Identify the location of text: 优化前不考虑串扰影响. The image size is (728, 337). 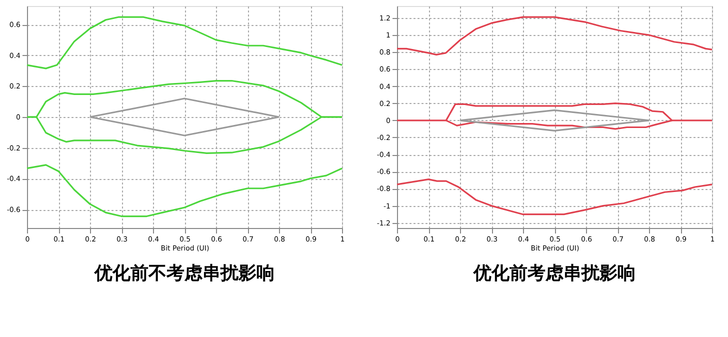
(184, 273).